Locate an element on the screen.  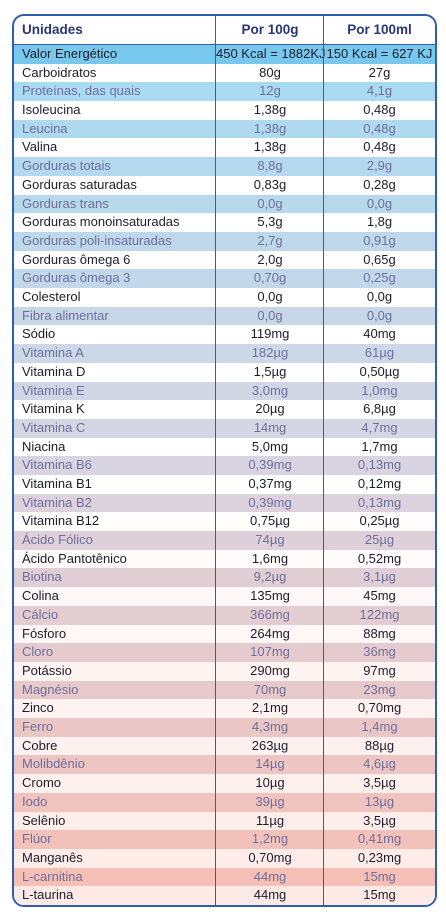
nutrient-value: 14mg is located at coordinates (270, 427).